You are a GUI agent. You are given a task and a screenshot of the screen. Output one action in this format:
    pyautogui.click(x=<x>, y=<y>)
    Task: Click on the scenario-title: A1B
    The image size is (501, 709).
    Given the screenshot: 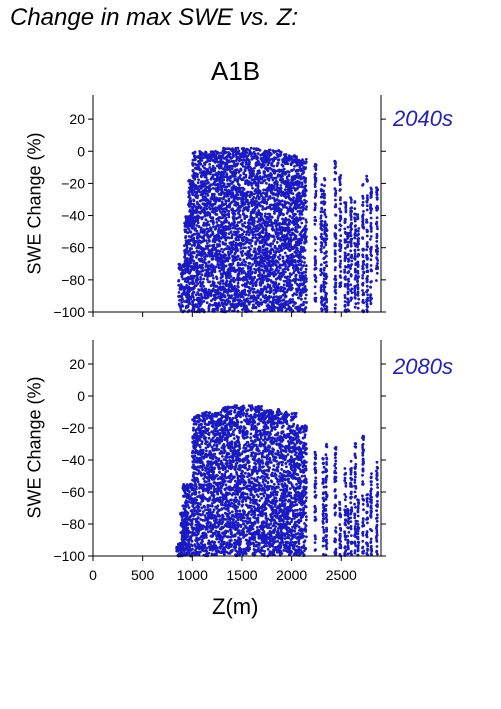 What is the action you would take?
    pyautogui.click(x=236, y=71)
    